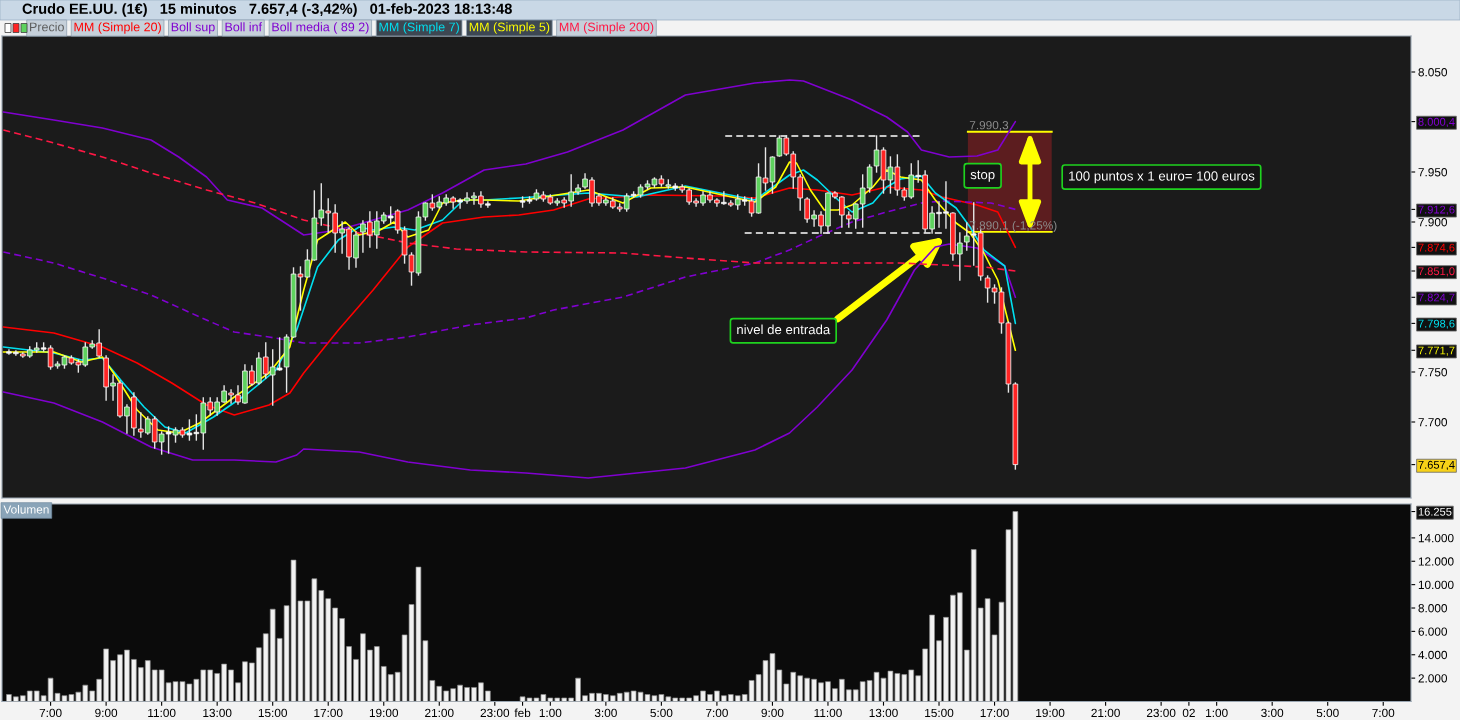 The height and width of the screenshot is (720, 1460). Describe the element at coordinates (47, 27) in the screenshot. I see `legend-label: Precio` at that location.